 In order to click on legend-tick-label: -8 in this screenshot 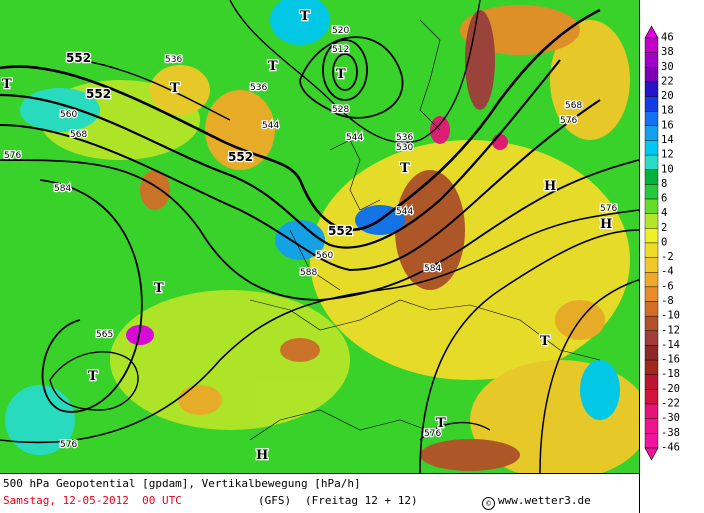, I will do `click(667, 301)`.